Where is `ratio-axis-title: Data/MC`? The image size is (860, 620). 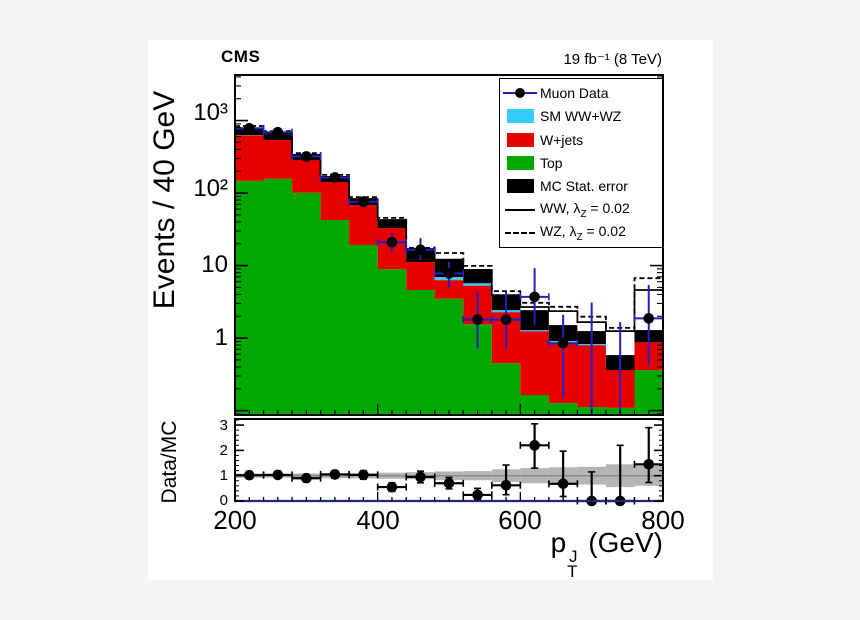 ratio-axis-title: Data/MC is located at coordinates (169, 462).